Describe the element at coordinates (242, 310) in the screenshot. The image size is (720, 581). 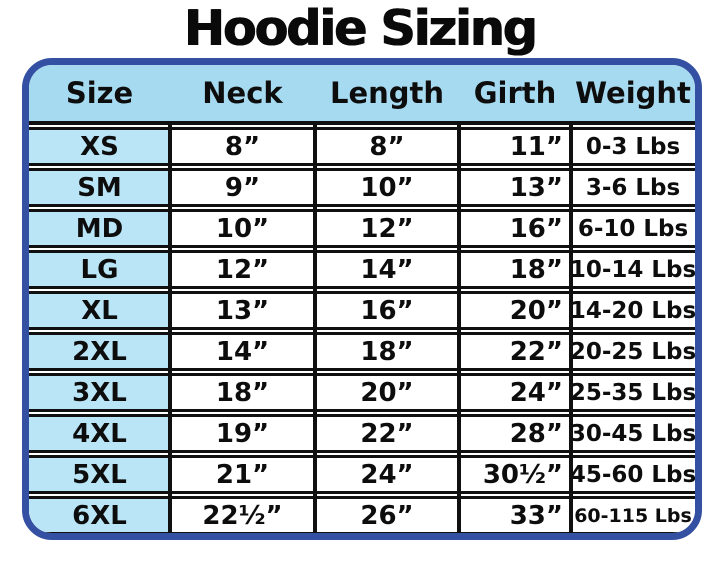
I see `neck-cell: 13”` at that location.